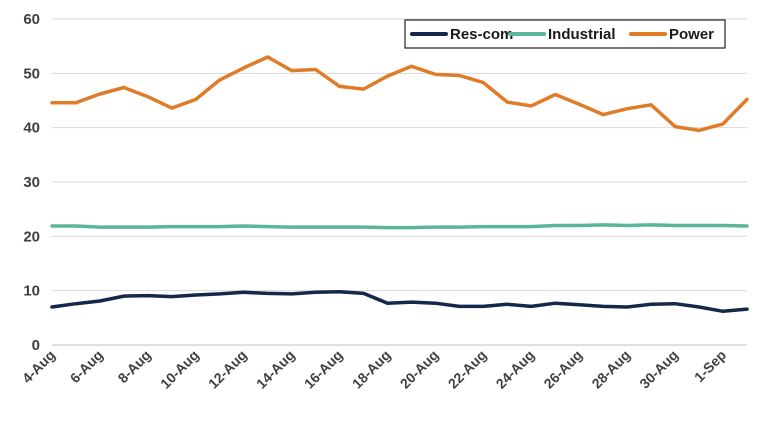 The width and height of the screenshot is (772, 432). What do you see at coordinates (658, 369) in the screenshot?
I see `x-tick-label: 30-Aug` at bounding box center [658, 369].